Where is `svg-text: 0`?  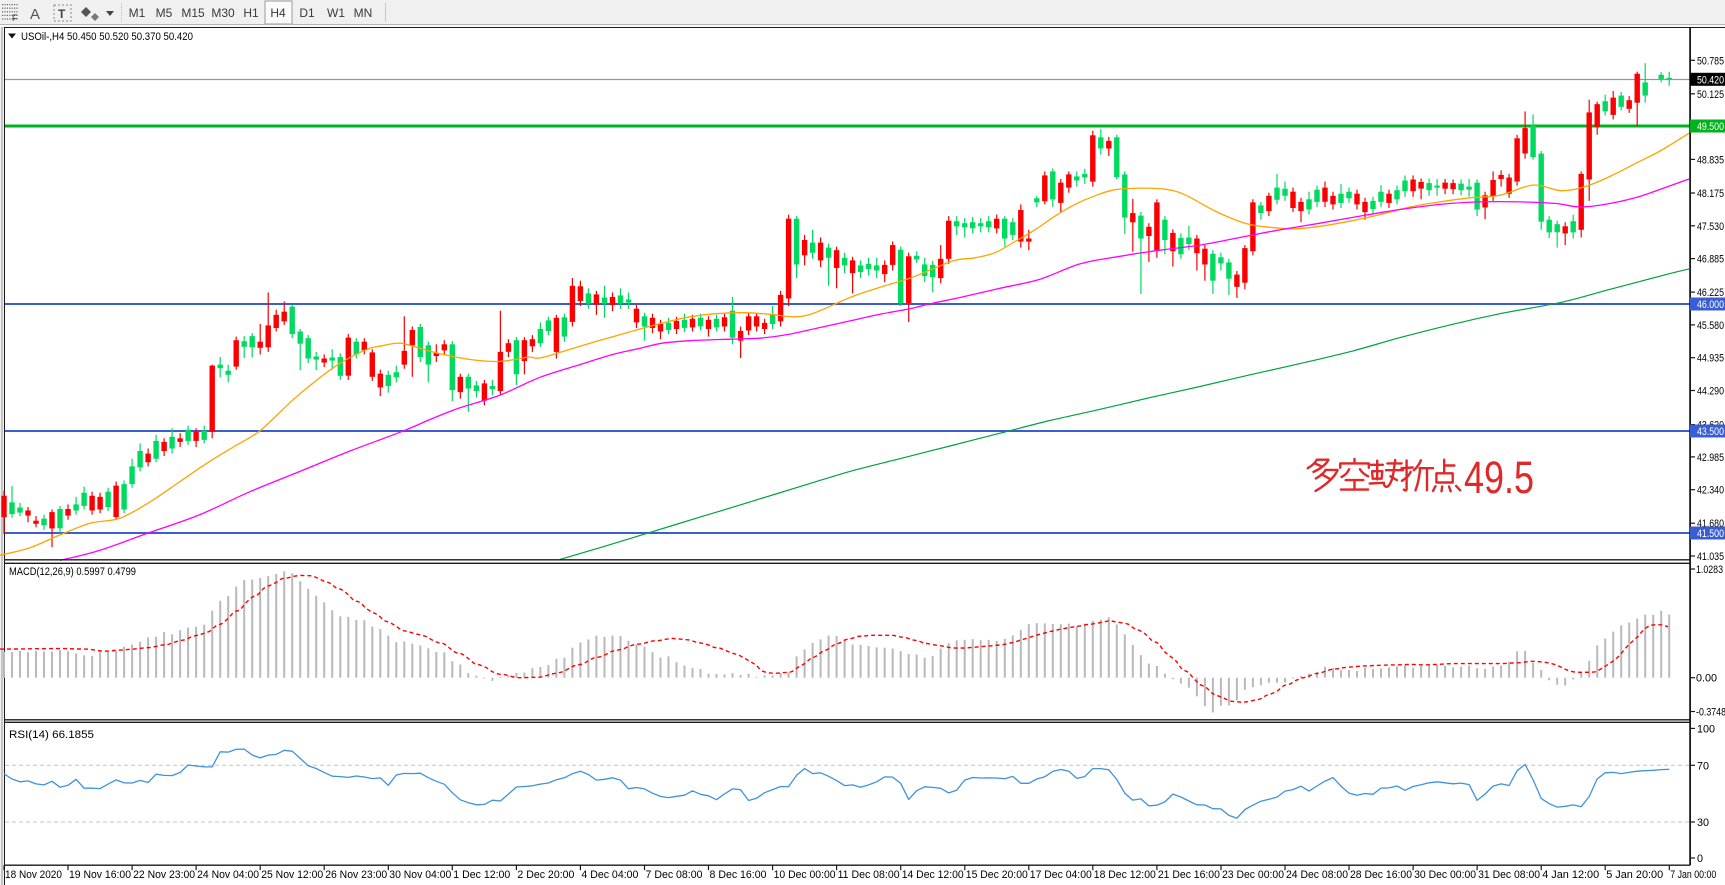 svg-text: 0 is located at coordinates (1700, 859).